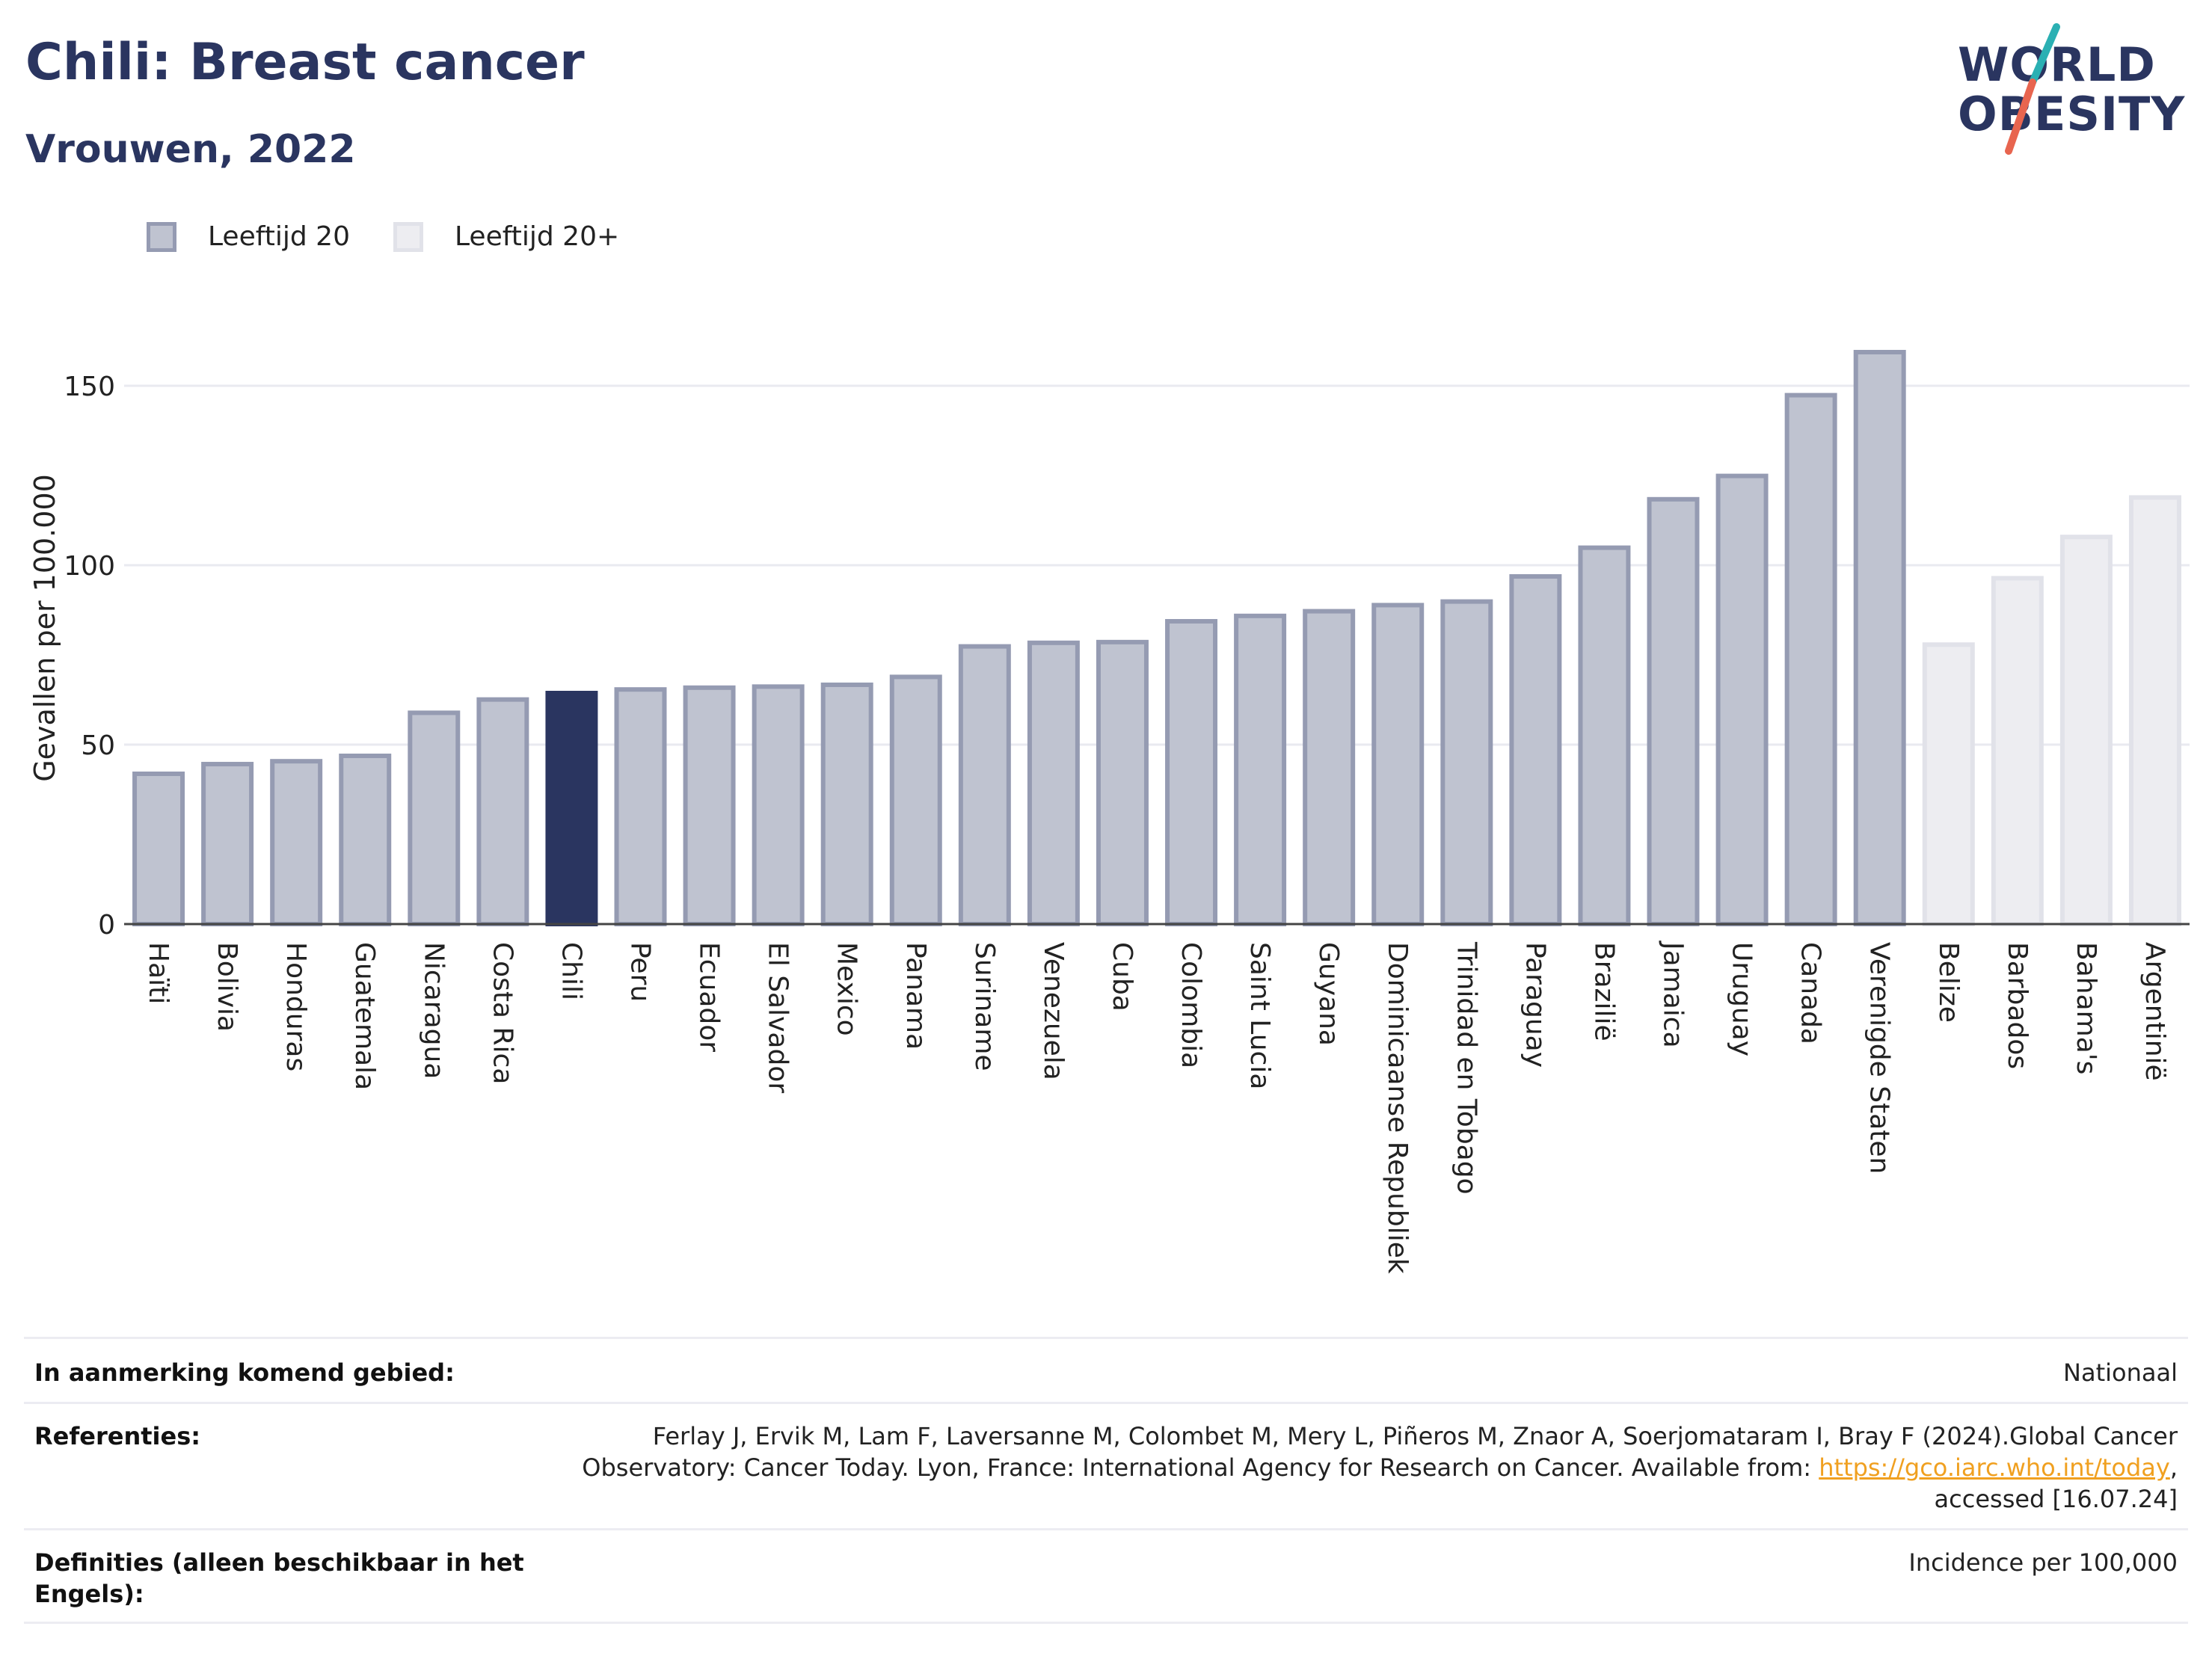 This screenshot has width=2212, height=1656. What do you see at coordinates (640, 972) in the screenshot?
I see `x-tick-label: Peru` at bounding box center [640, 972].